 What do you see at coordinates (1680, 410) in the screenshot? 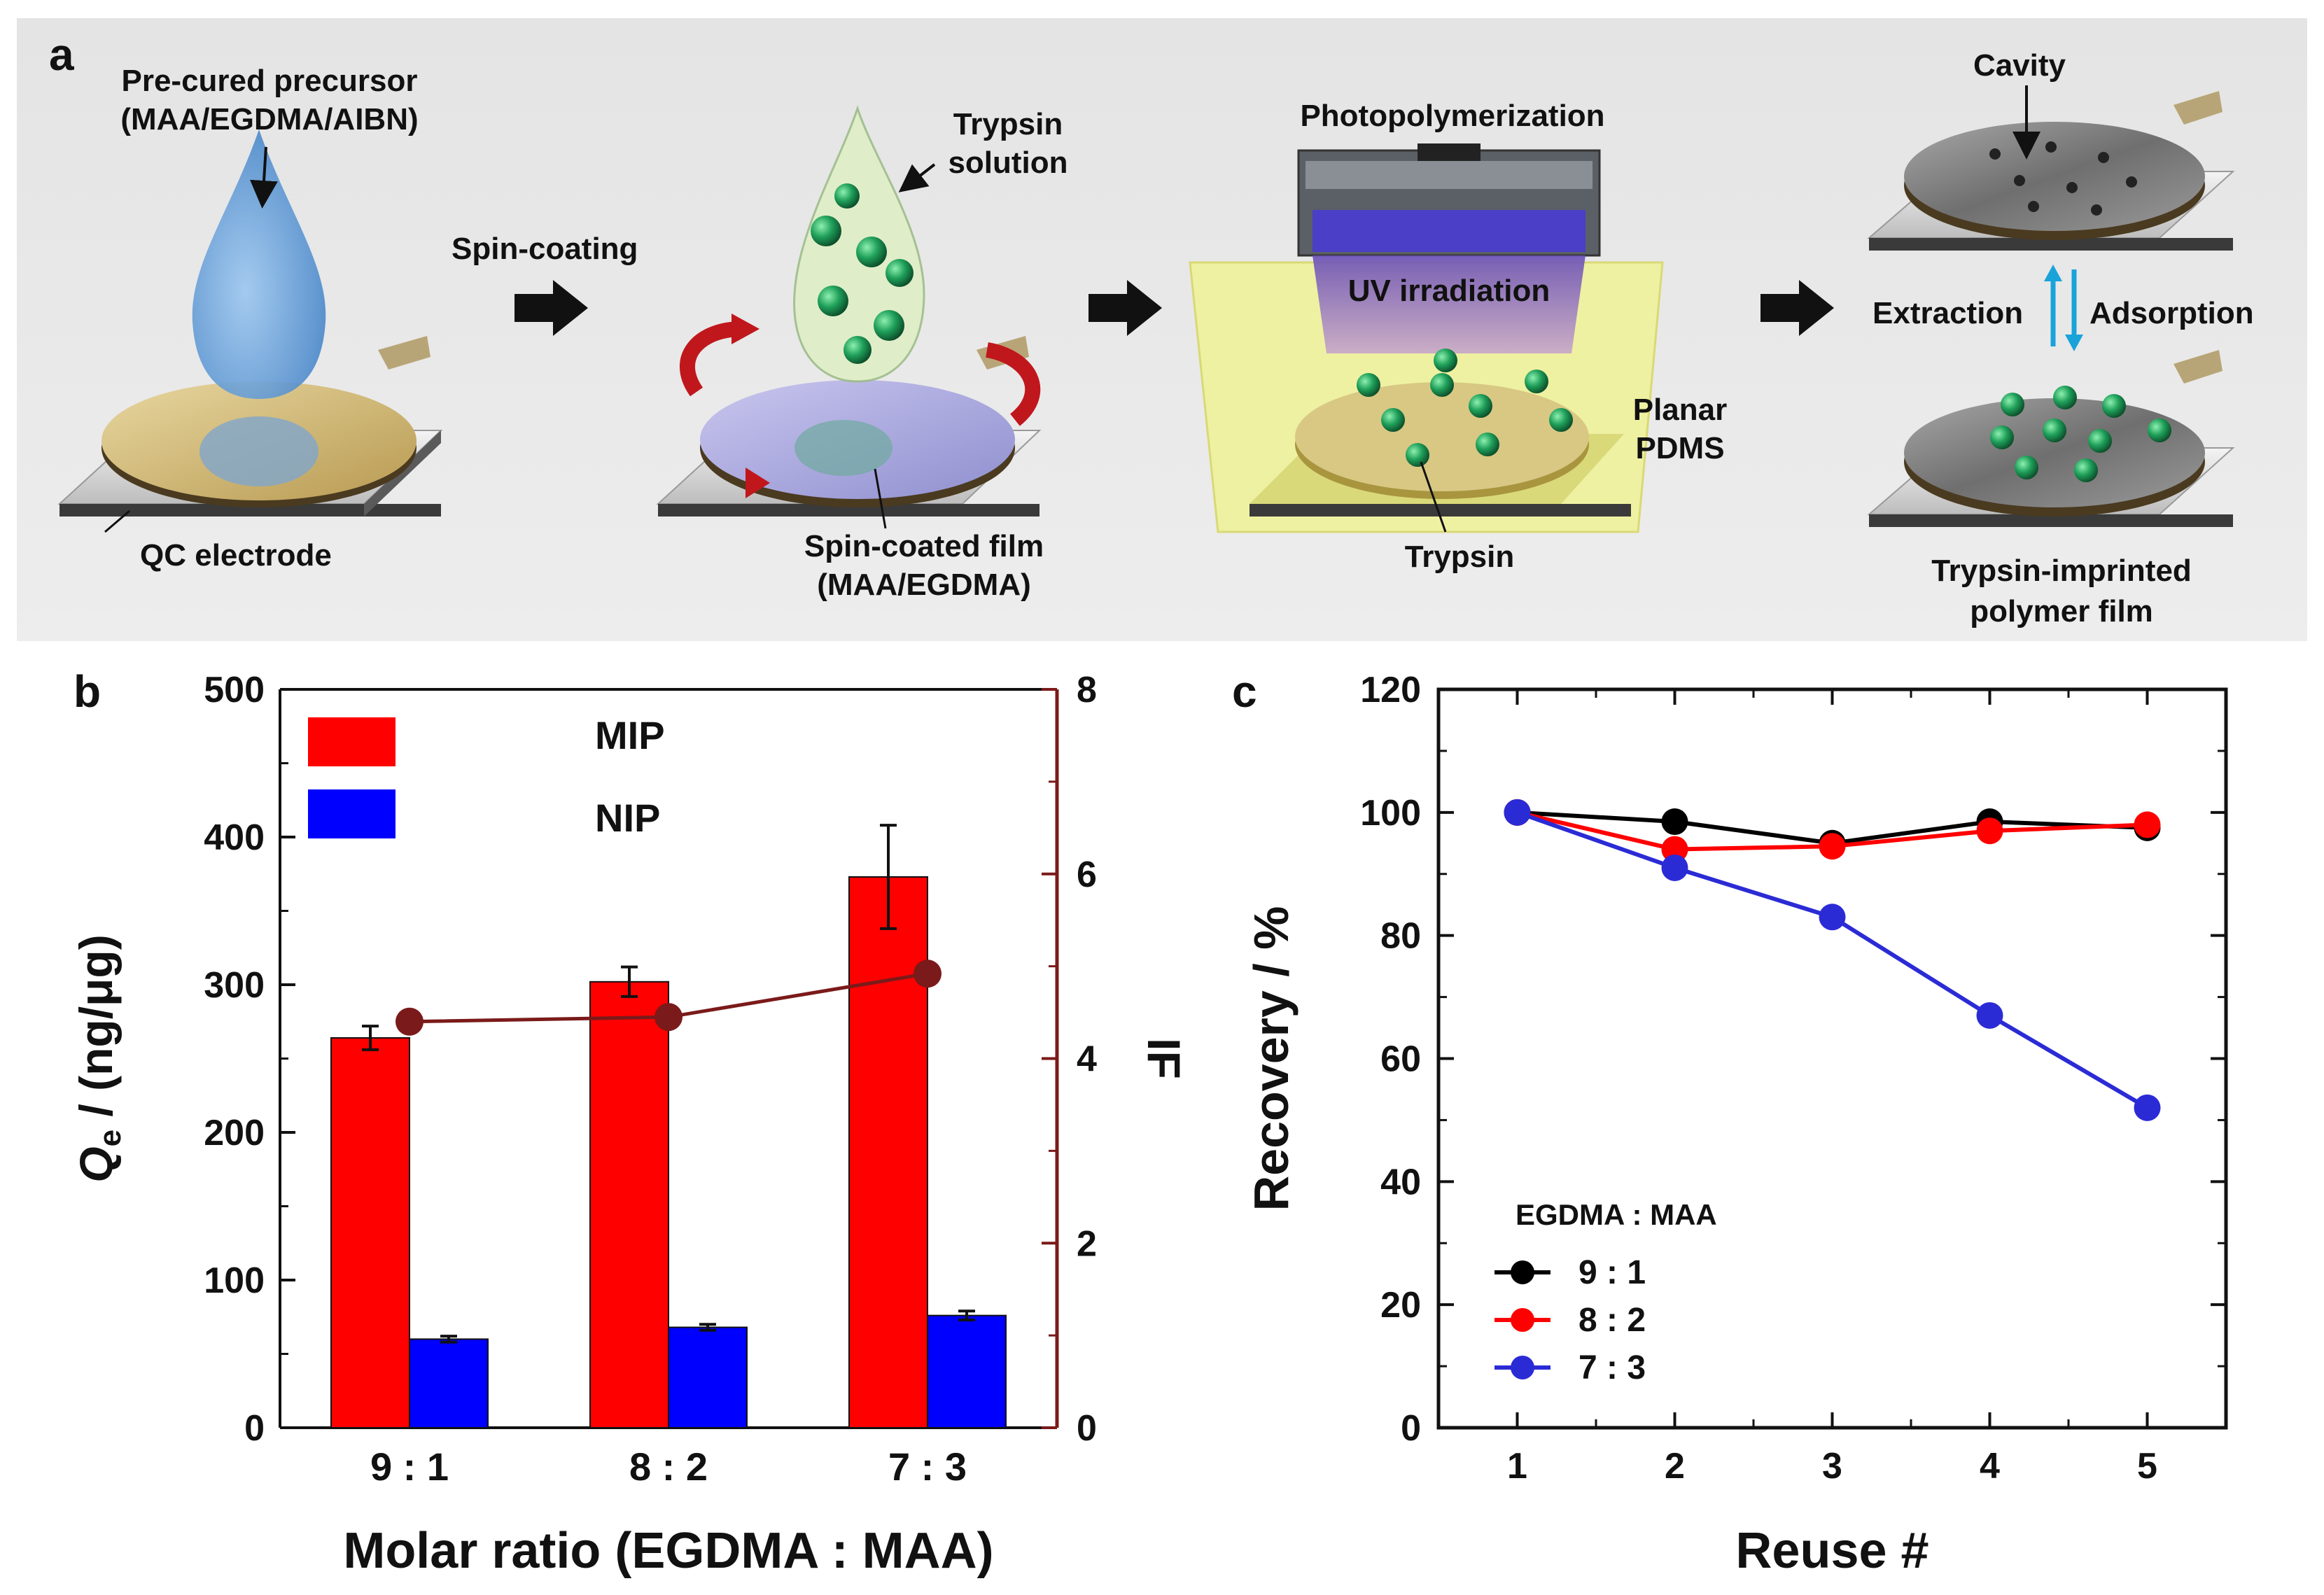
I see `pdms-label-line1: Planar` at bounding box center [1680, 410].